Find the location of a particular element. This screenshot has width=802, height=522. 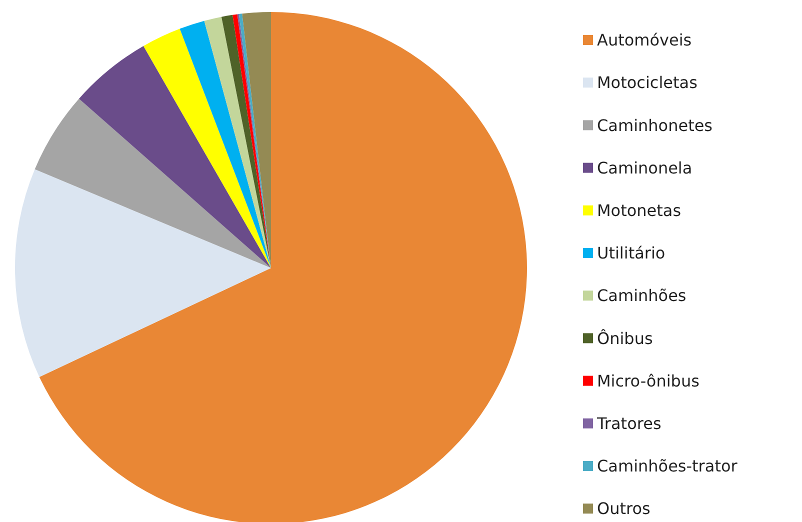

legend-label: Caminhonetes is located at coordinates (655, 125).